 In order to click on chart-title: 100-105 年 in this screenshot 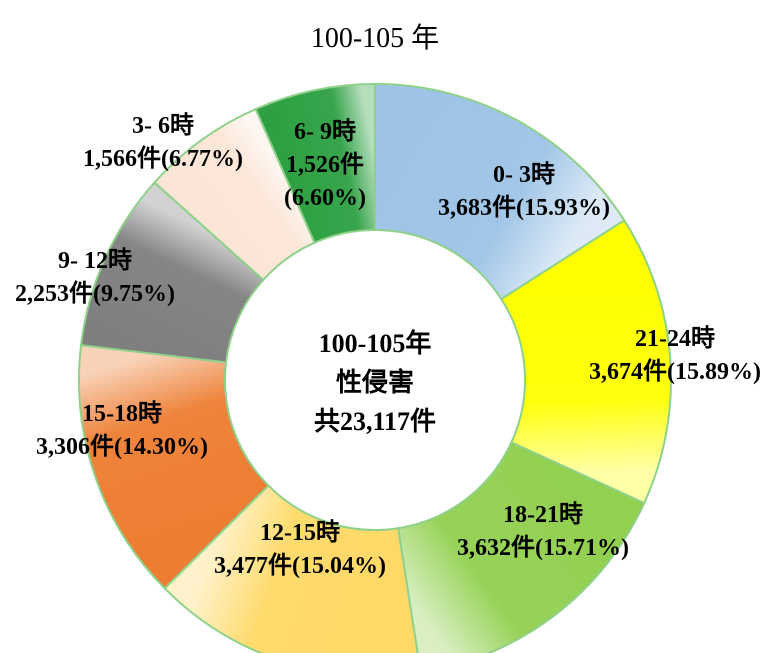, I will do `click(375, 38)`.